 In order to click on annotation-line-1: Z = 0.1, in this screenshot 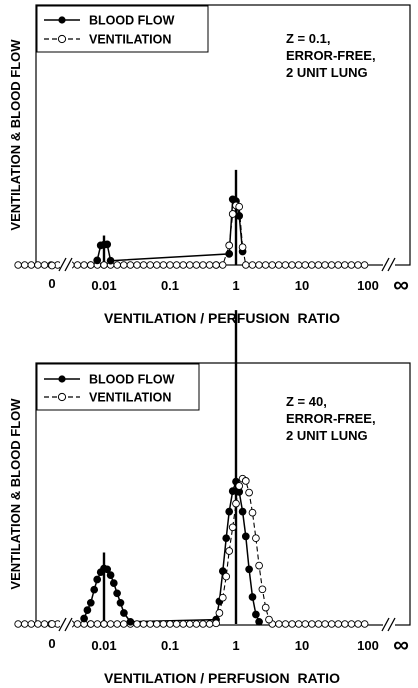, I will do `click(308, 38)`.